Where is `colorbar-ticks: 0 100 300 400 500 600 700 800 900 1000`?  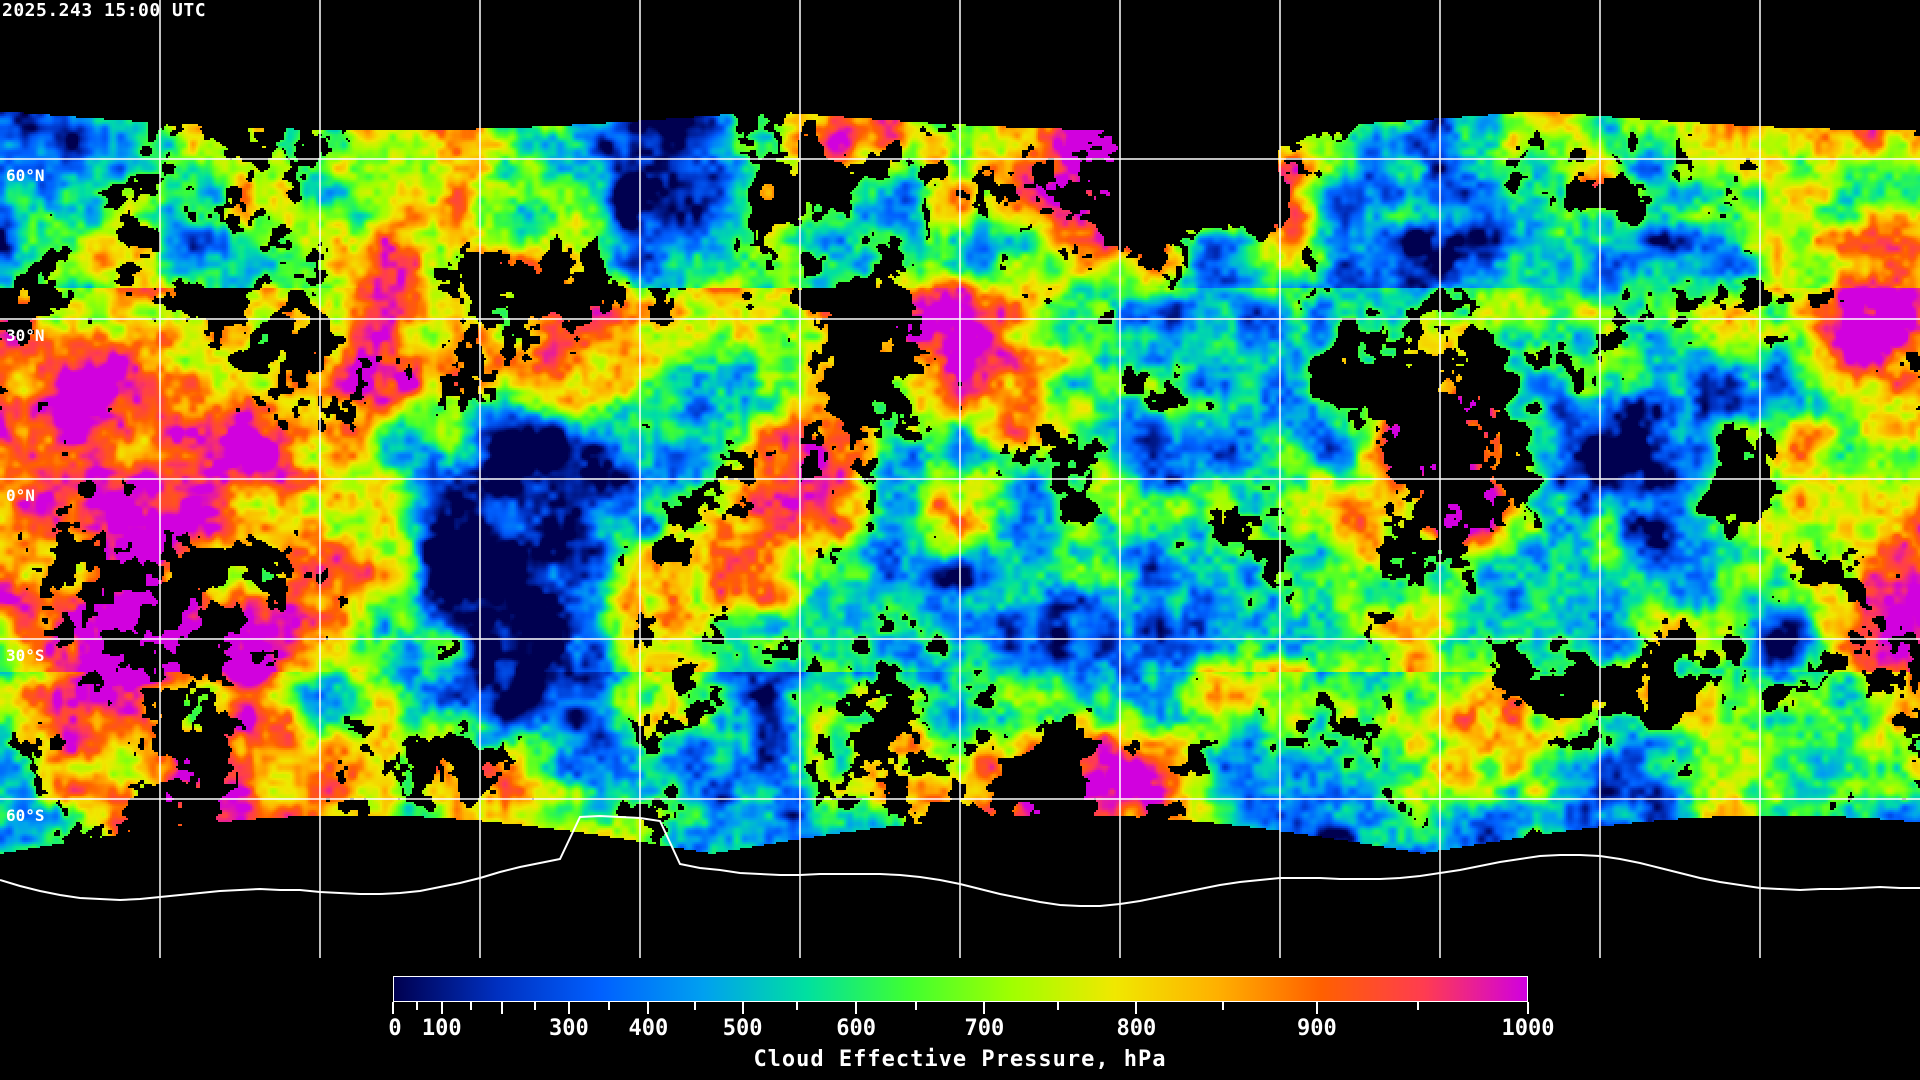 colorbar-ticks: 0 100 300 400 500 600 700 800 900 1000 is located at coordinates (971, 1032).